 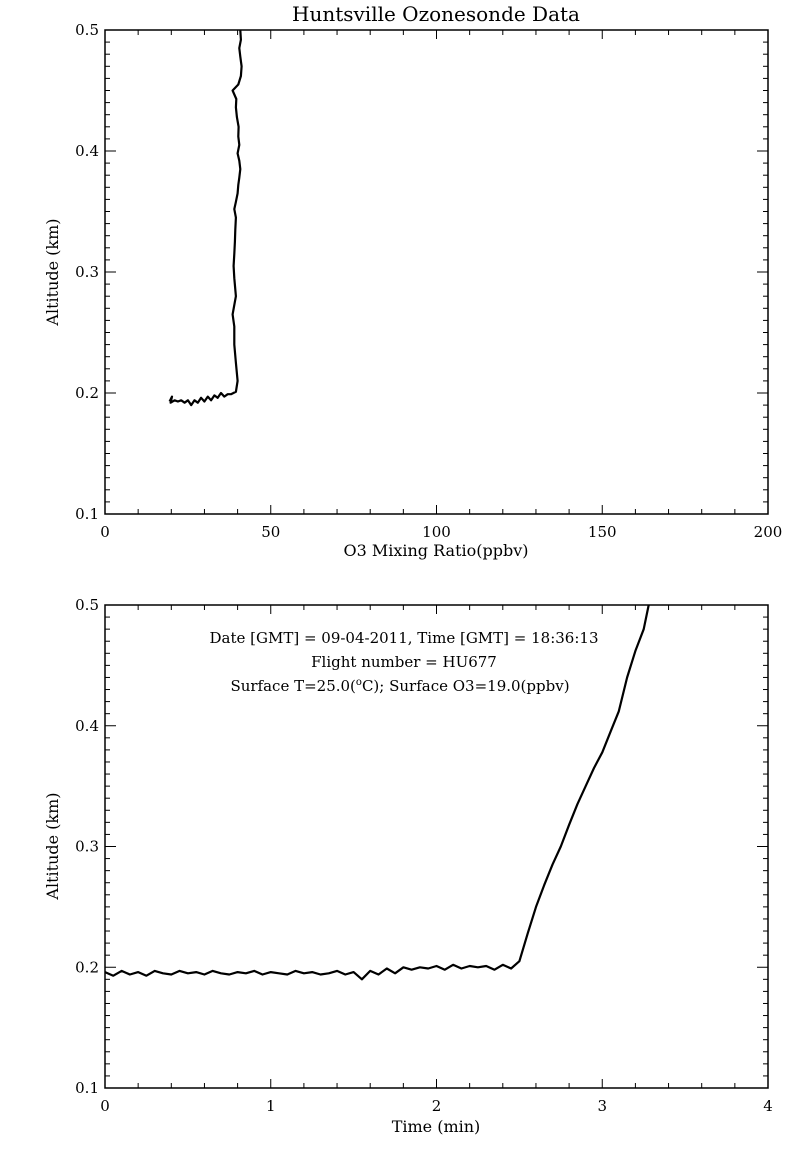 I want to click on series-group, so click(x=205, y=218).